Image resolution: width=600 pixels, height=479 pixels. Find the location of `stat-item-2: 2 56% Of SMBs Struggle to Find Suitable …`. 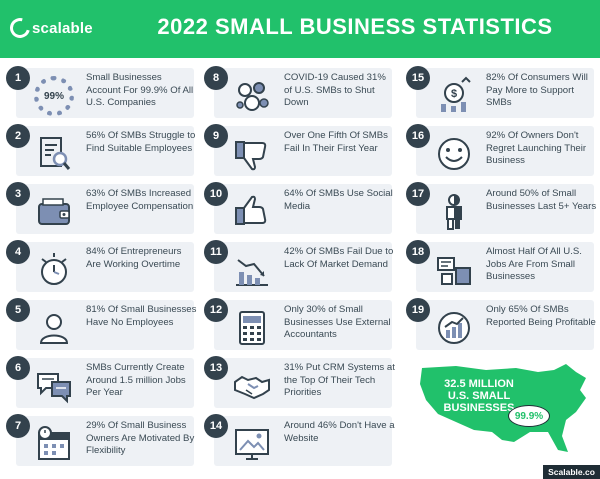

stat-item-2: 2 56% Of SMBs Struggle to Find Suitable … is located at coordinates (100, 150).